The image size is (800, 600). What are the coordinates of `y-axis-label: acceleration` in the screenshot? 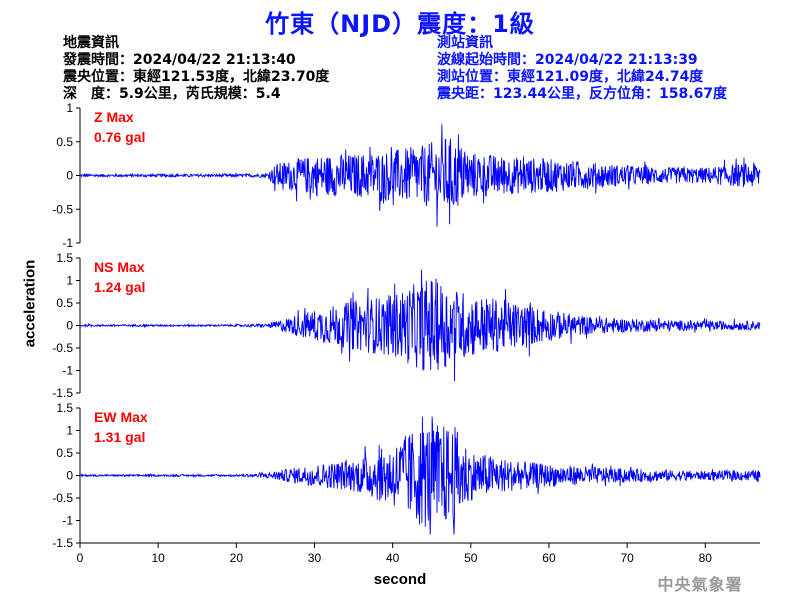 It's located at (30, 303).